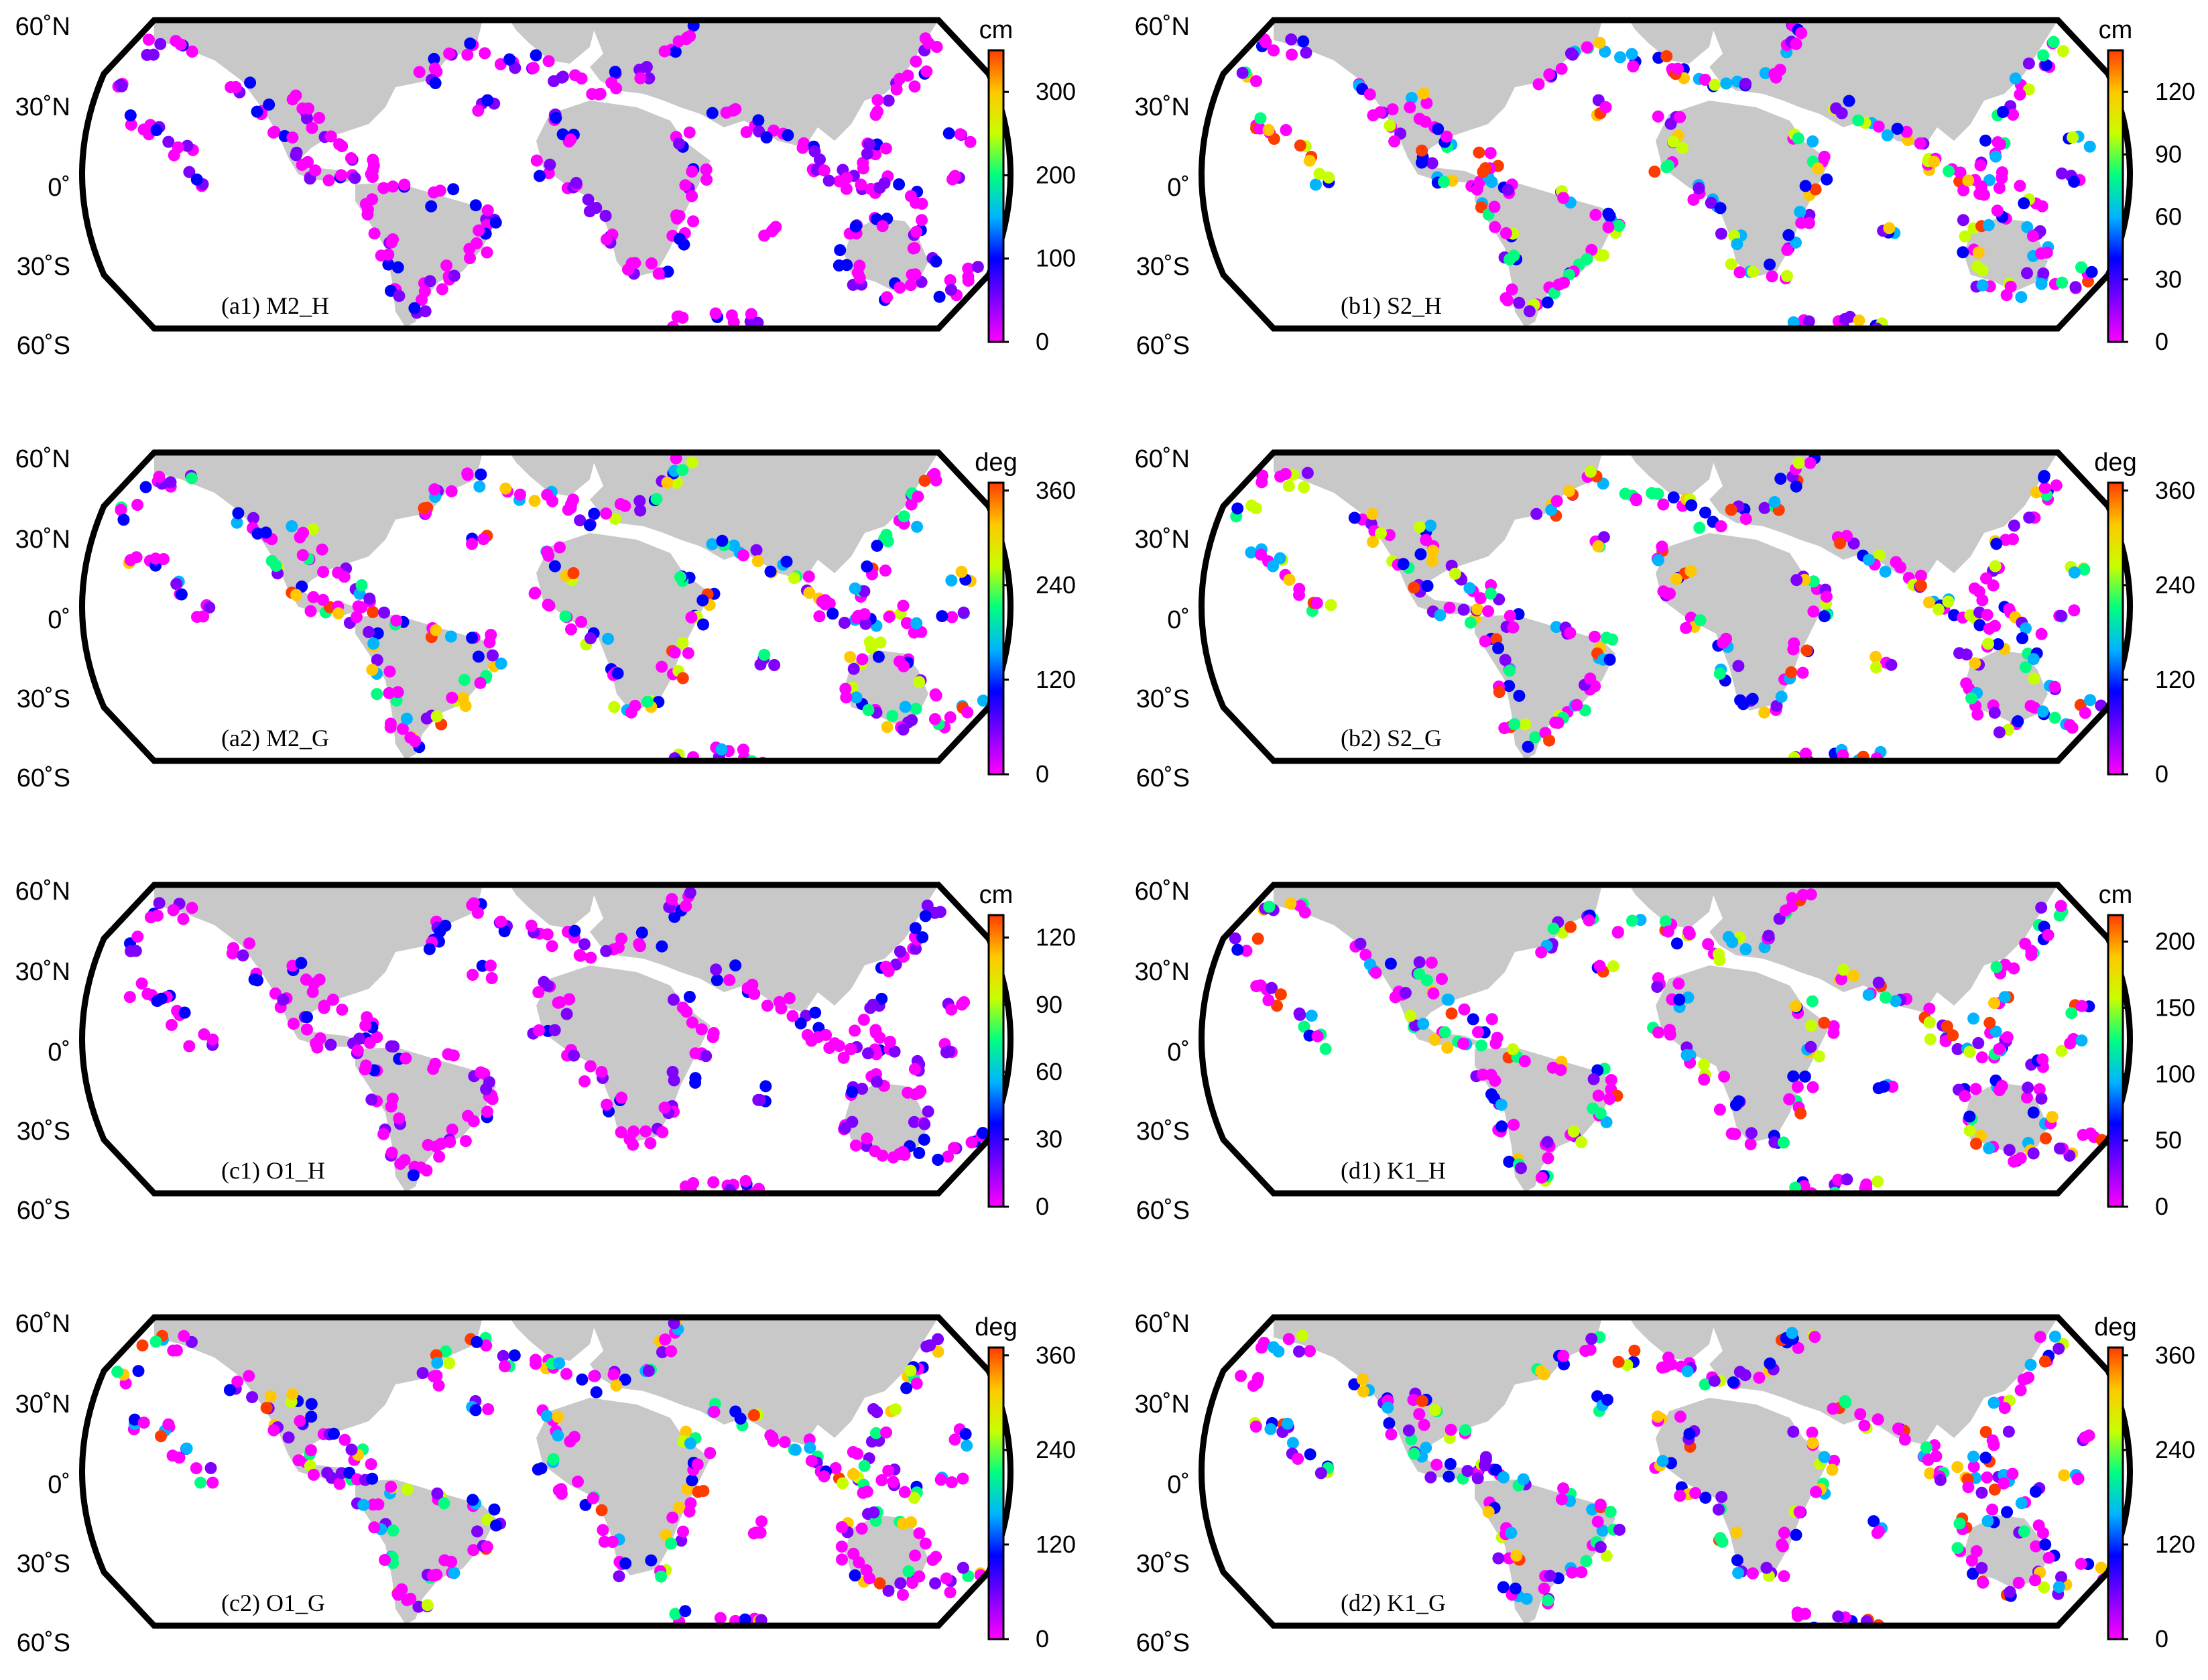 This screenshot has width=2208, height=1680. Describe the element at coordinates (2175, 1544) in the screenshot. I see `colorbar-tick-label: 120` at that location.